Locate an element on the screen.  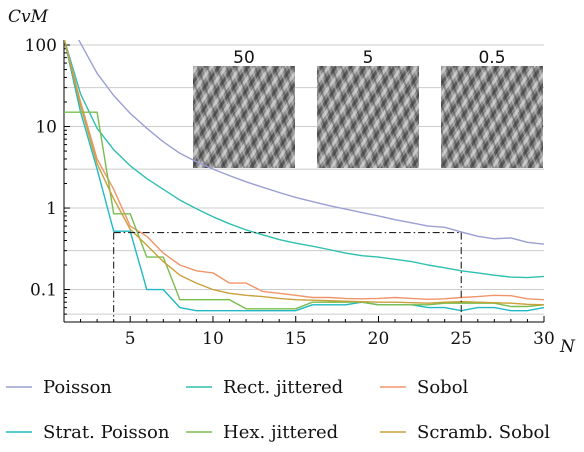
legend-label: Poisson is located at coordinates (77, 387).